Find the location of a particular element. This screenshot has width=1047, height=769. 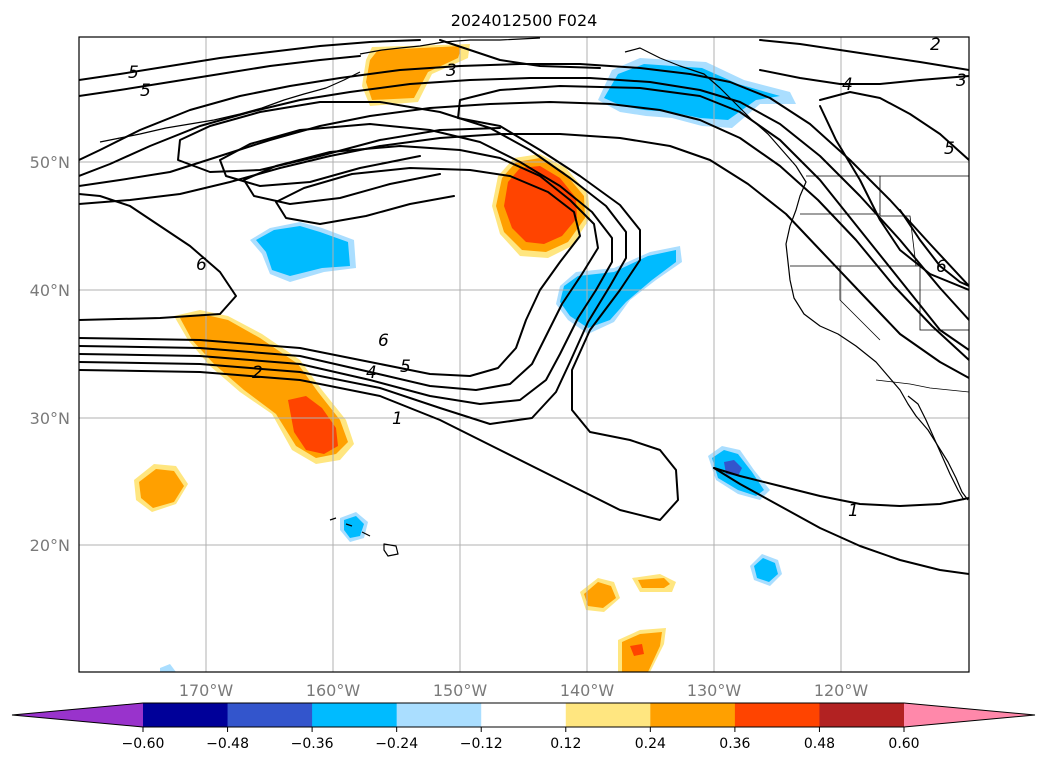

colorbar-tick-label: 0.60 is located at coordinates (903, 744).